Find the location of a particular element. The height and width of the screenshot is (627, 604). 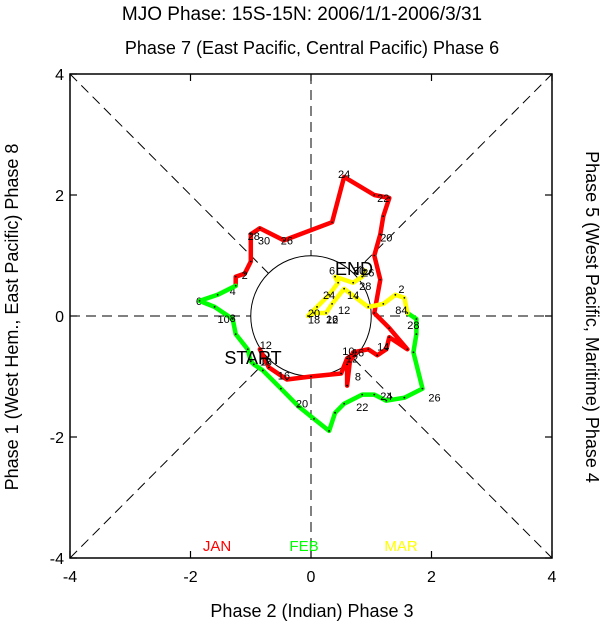

legend-label-mar: MAR is located at coordinates (401, 546).